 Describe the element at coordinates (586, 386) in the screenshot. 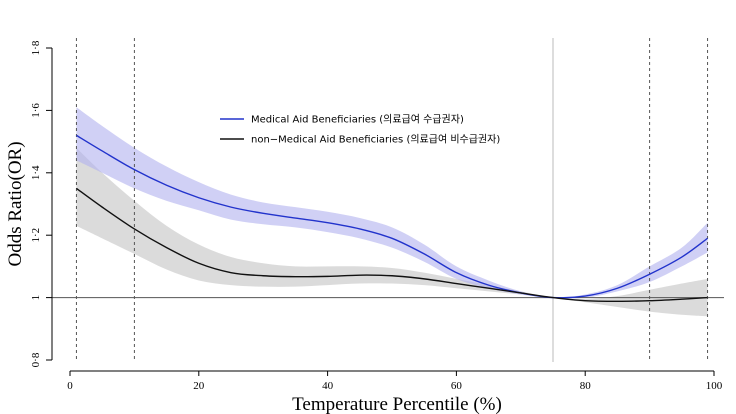

I see `x-tick-label: 80` at that location.